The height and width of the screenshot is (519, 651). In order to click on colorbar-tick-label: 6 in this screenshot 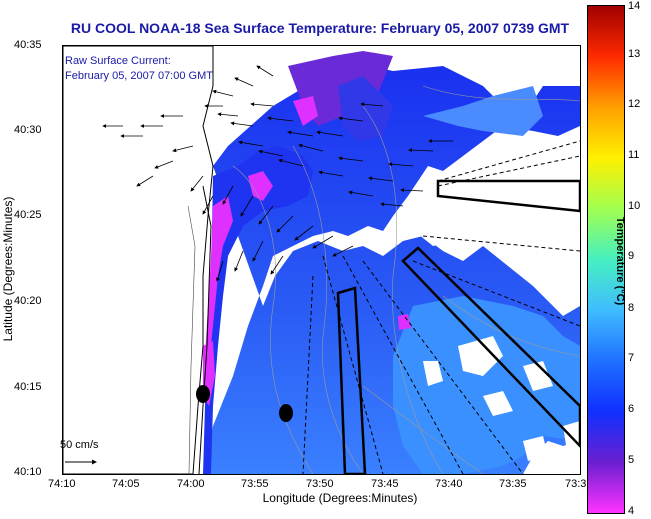, I will do `click(631, 409)`.